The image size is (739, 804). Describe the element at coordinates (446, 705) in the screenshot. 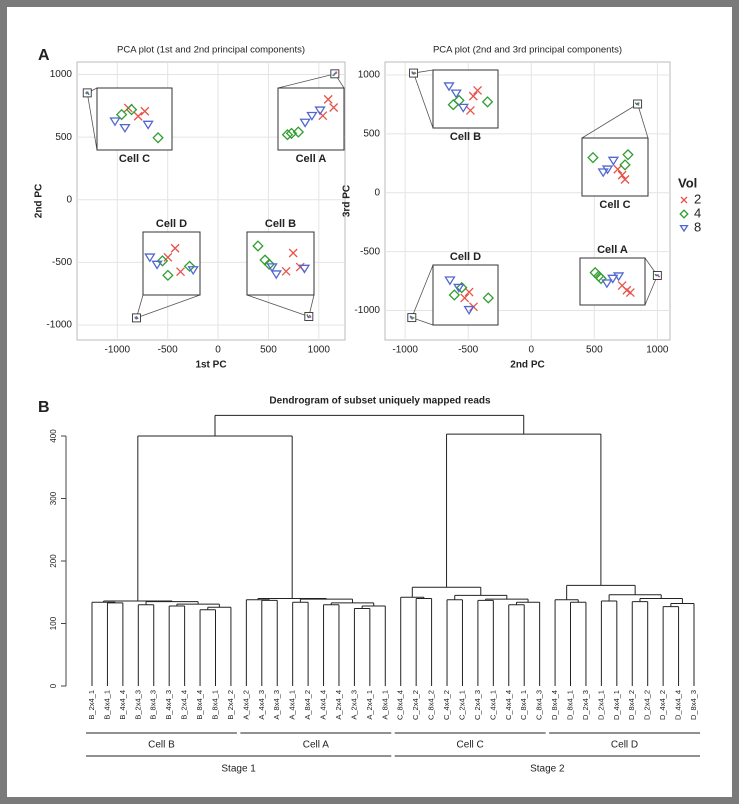

I see `leaf-label: C_4x4_2` at that location.